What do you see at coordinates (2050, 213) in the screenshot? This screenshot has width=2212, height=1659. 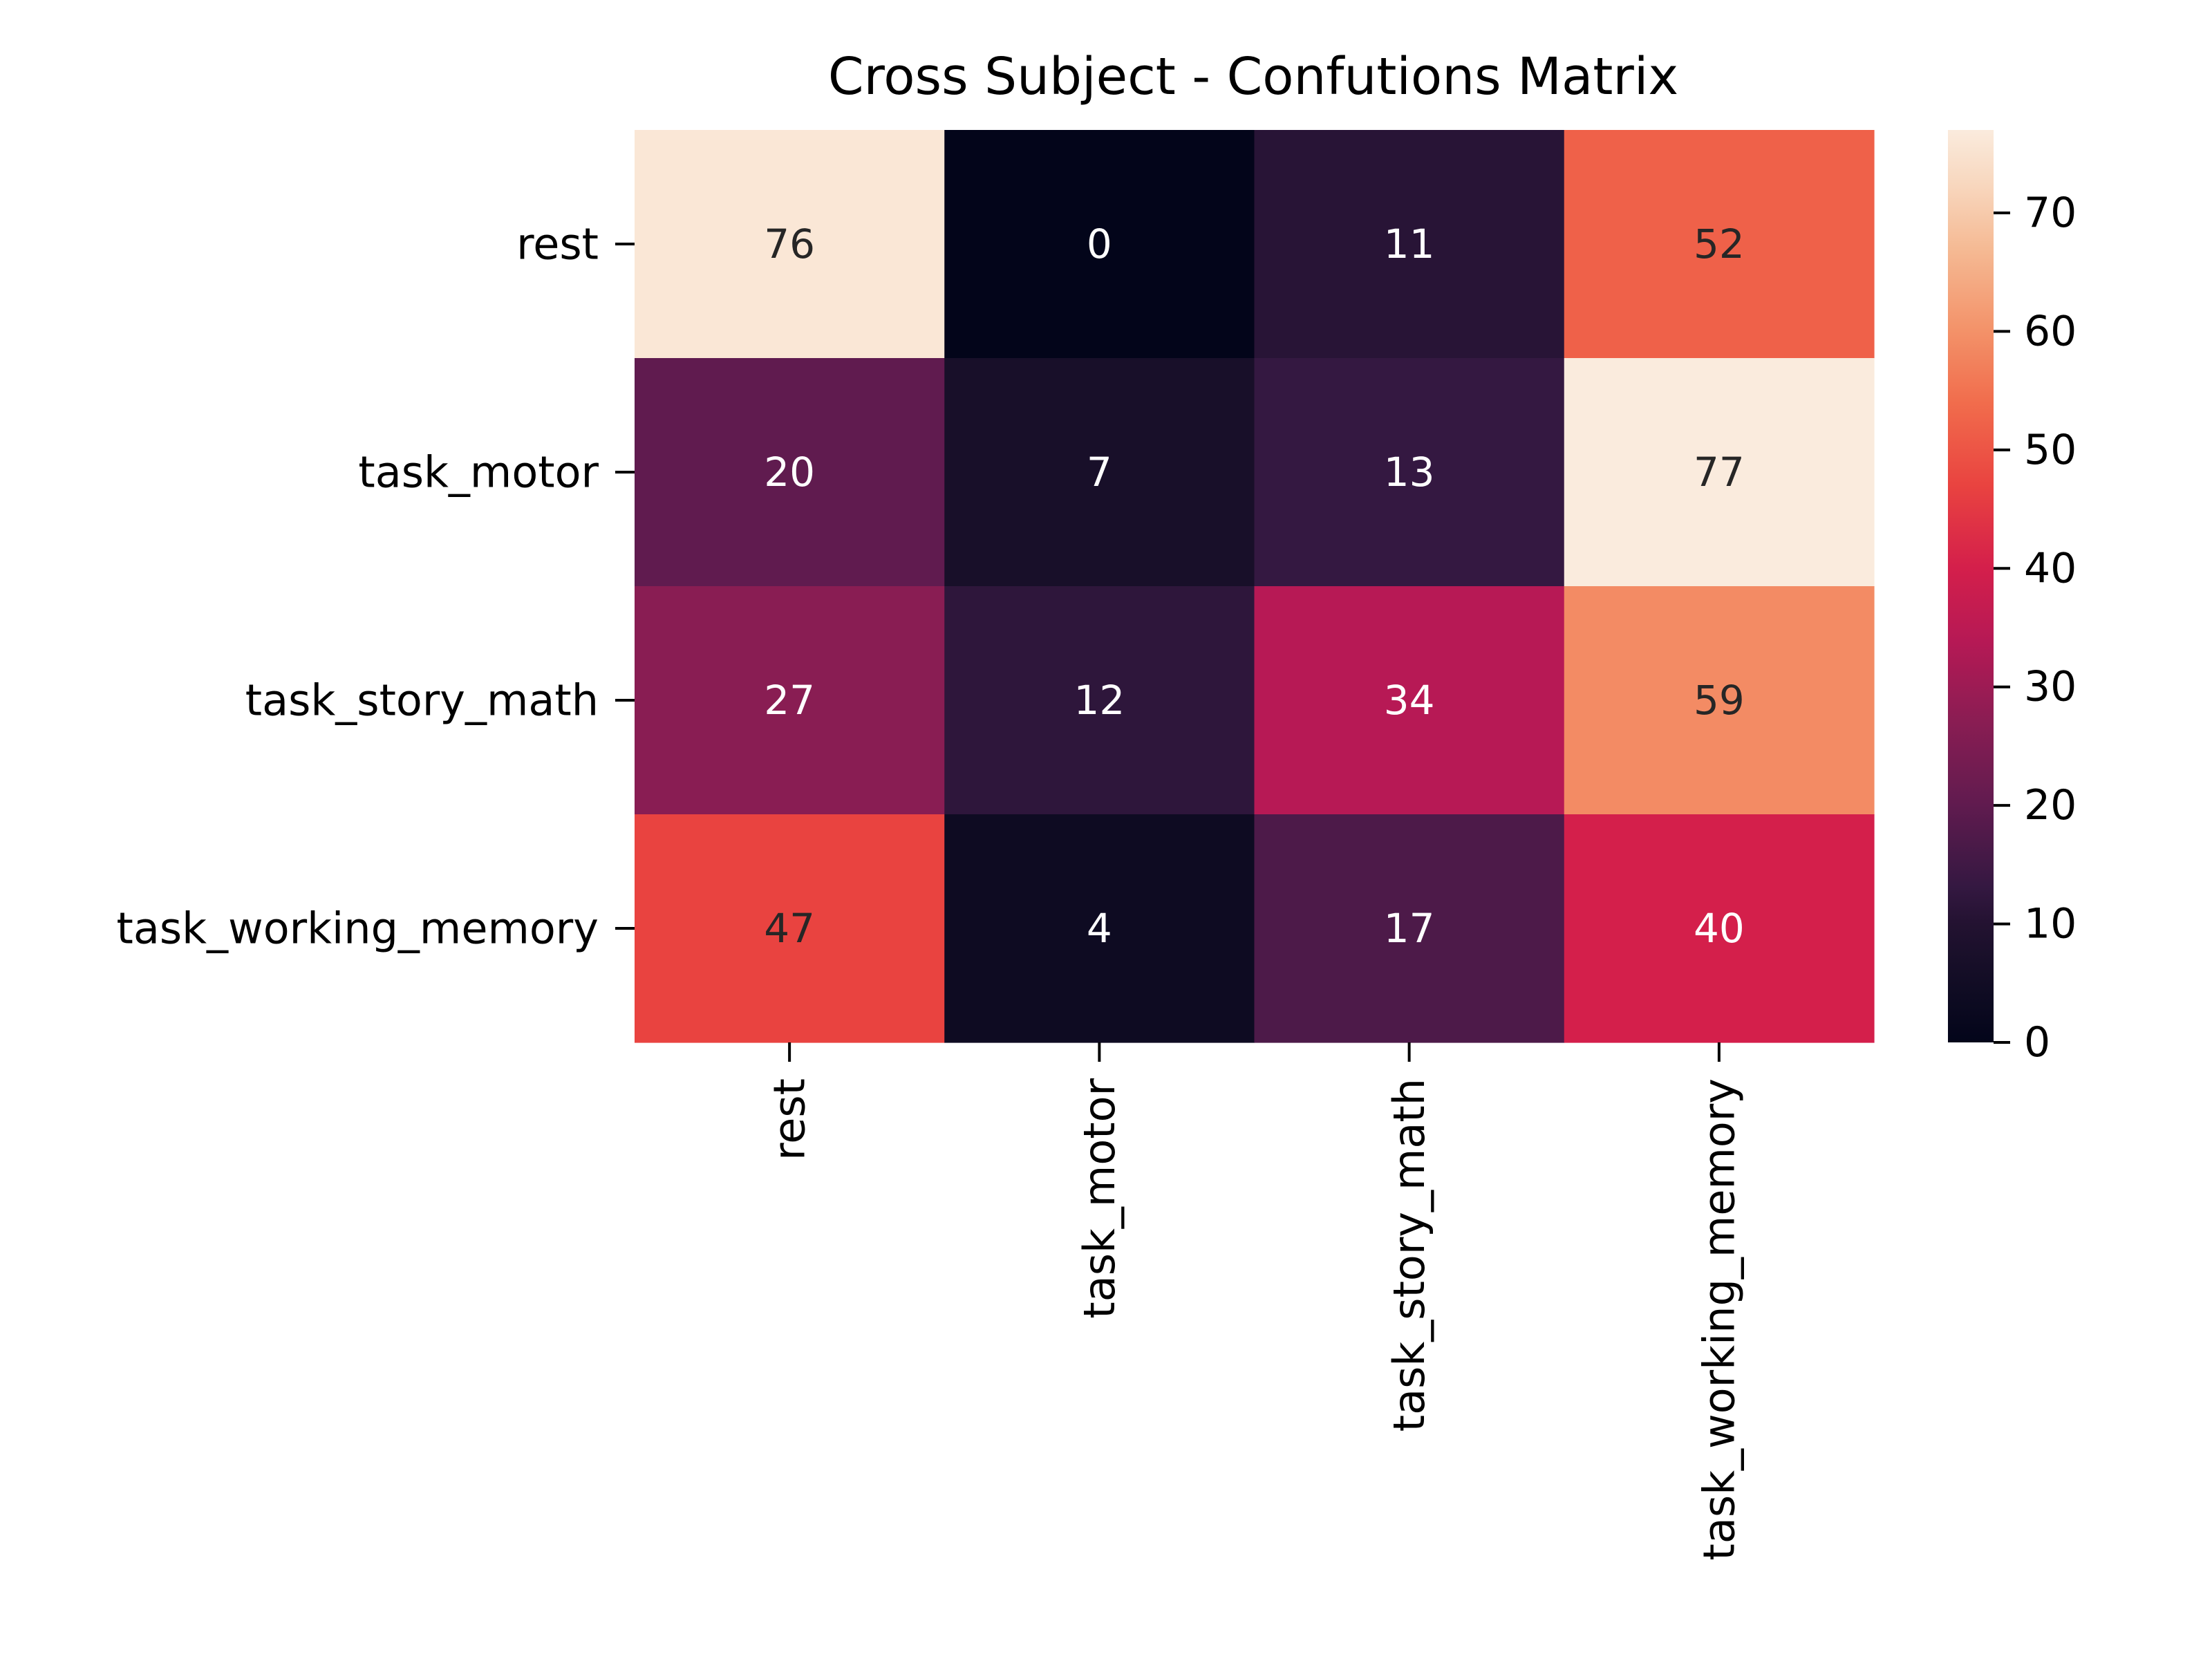 I see `colorbar-tick-label: 70` at bounding box center [2050, 213].